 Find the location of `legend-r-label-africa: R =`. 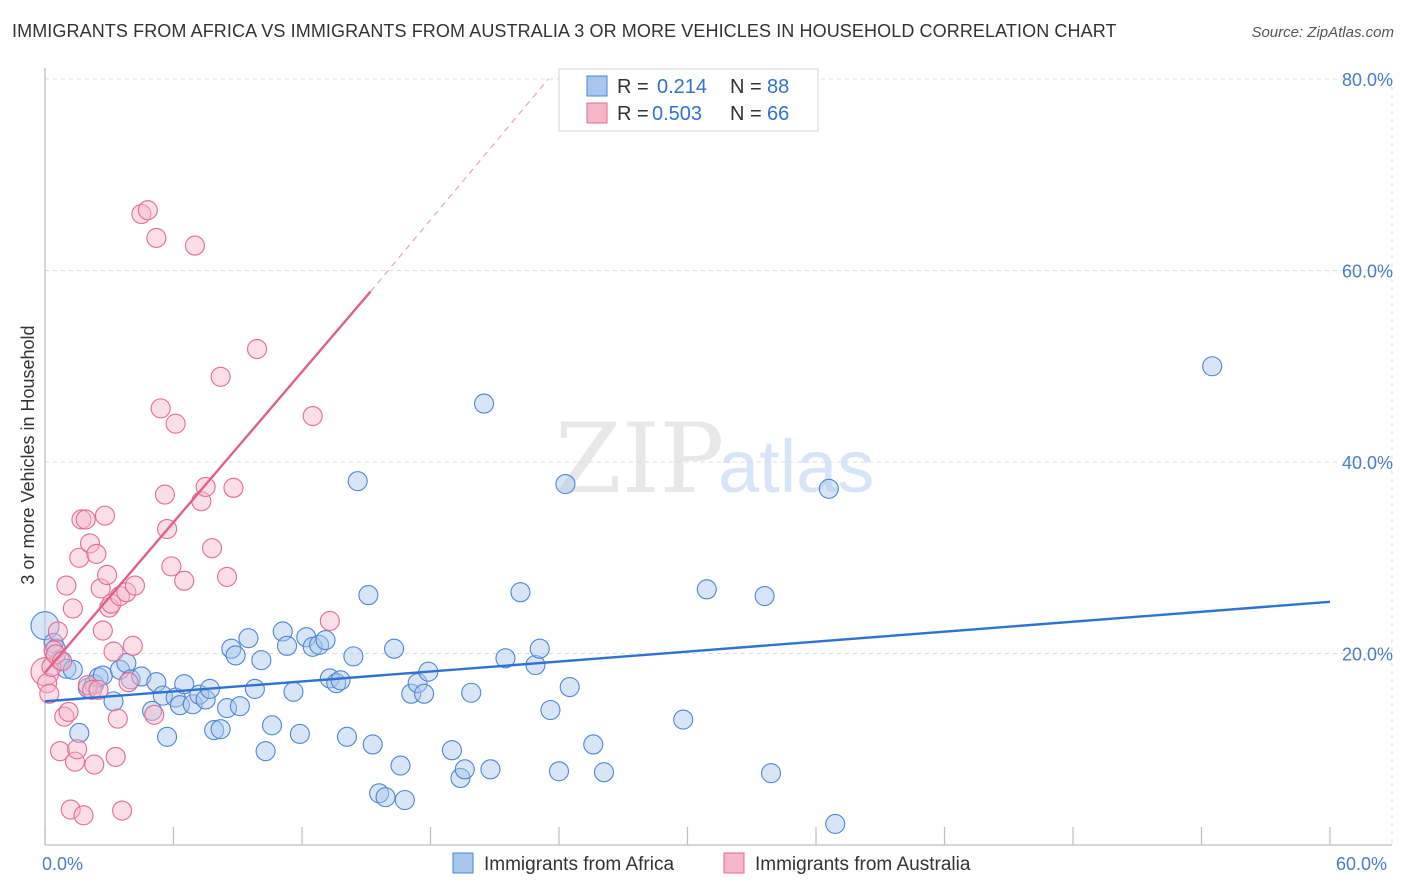

legend-r-label-africa: R = is located at coordinates (633, 87).